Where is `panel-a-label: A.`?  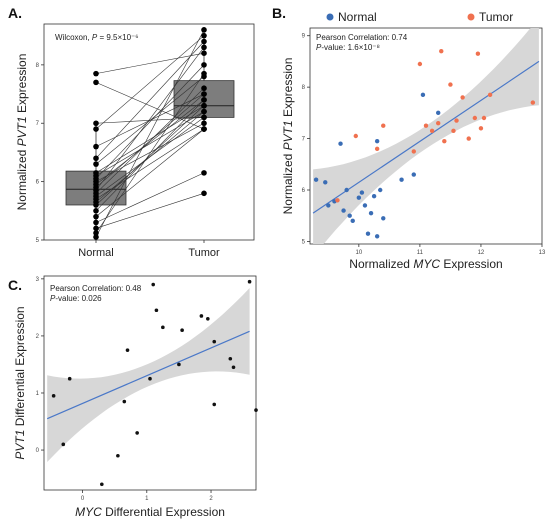 panel-a-label: A. is located at coordinates (15, 13).